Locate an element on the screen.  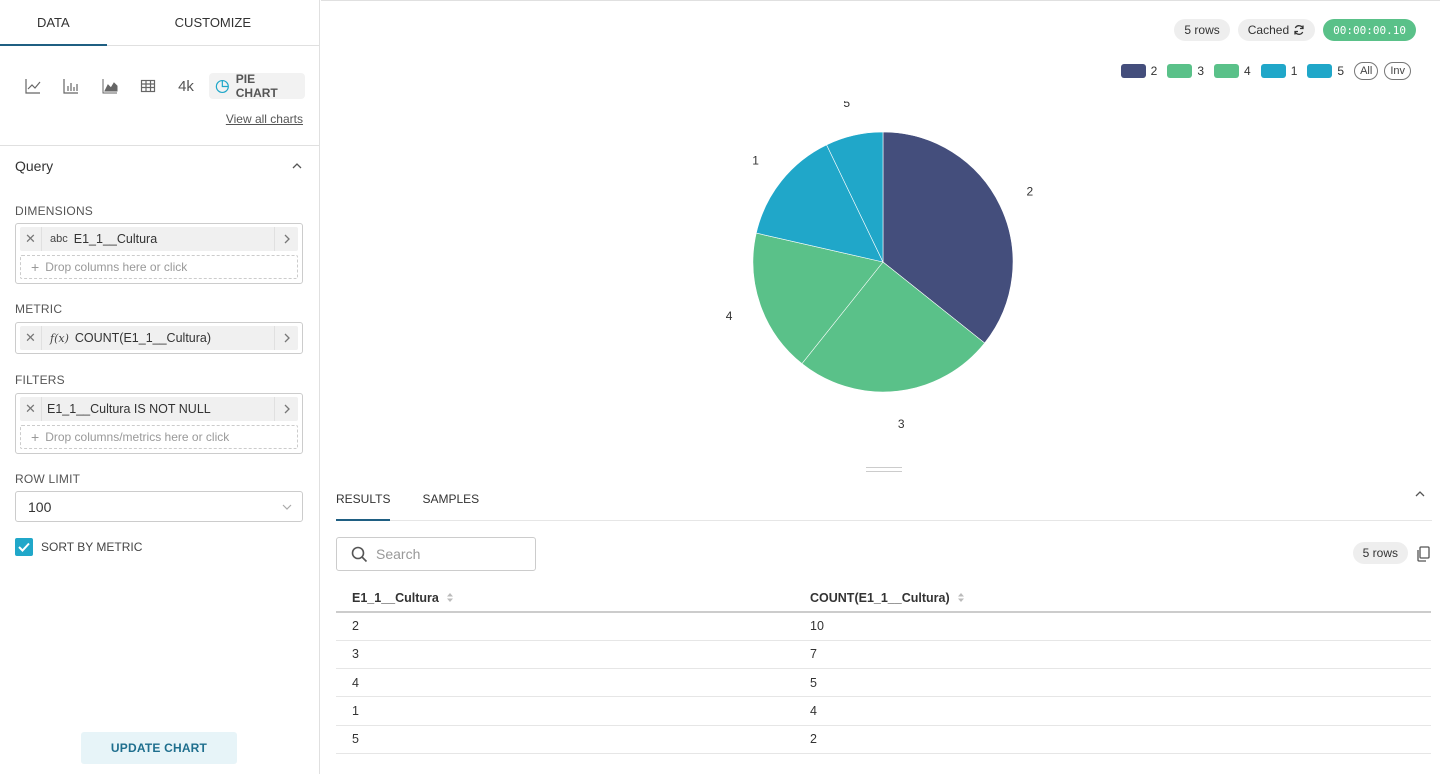
metric-box: ✕ f(x) COUNT(E1_1__Cultura) is located at coordinates (159, 338).